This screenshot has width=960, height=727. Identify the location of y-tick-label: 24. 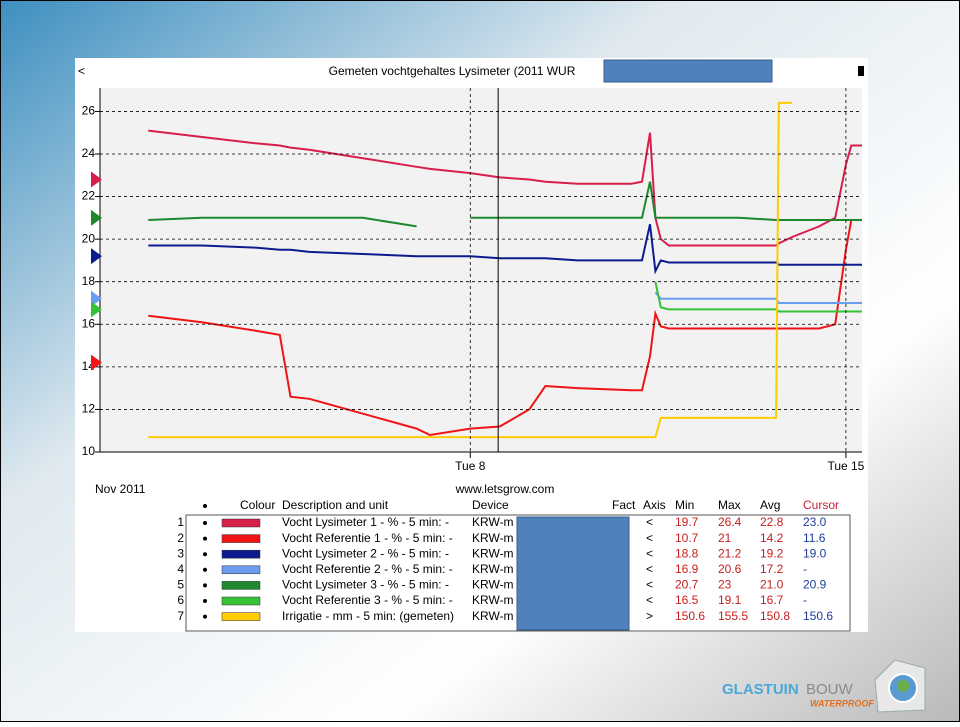
(89, 153).